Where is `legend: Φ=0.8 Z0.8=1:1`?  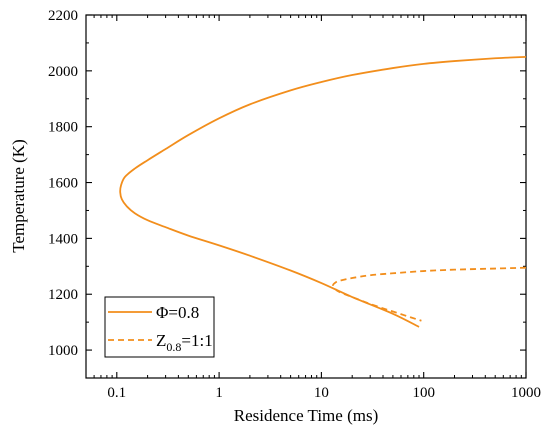 legend: Φ=0.8 Z0.8=1:1 is located at coordinates (159, 327).